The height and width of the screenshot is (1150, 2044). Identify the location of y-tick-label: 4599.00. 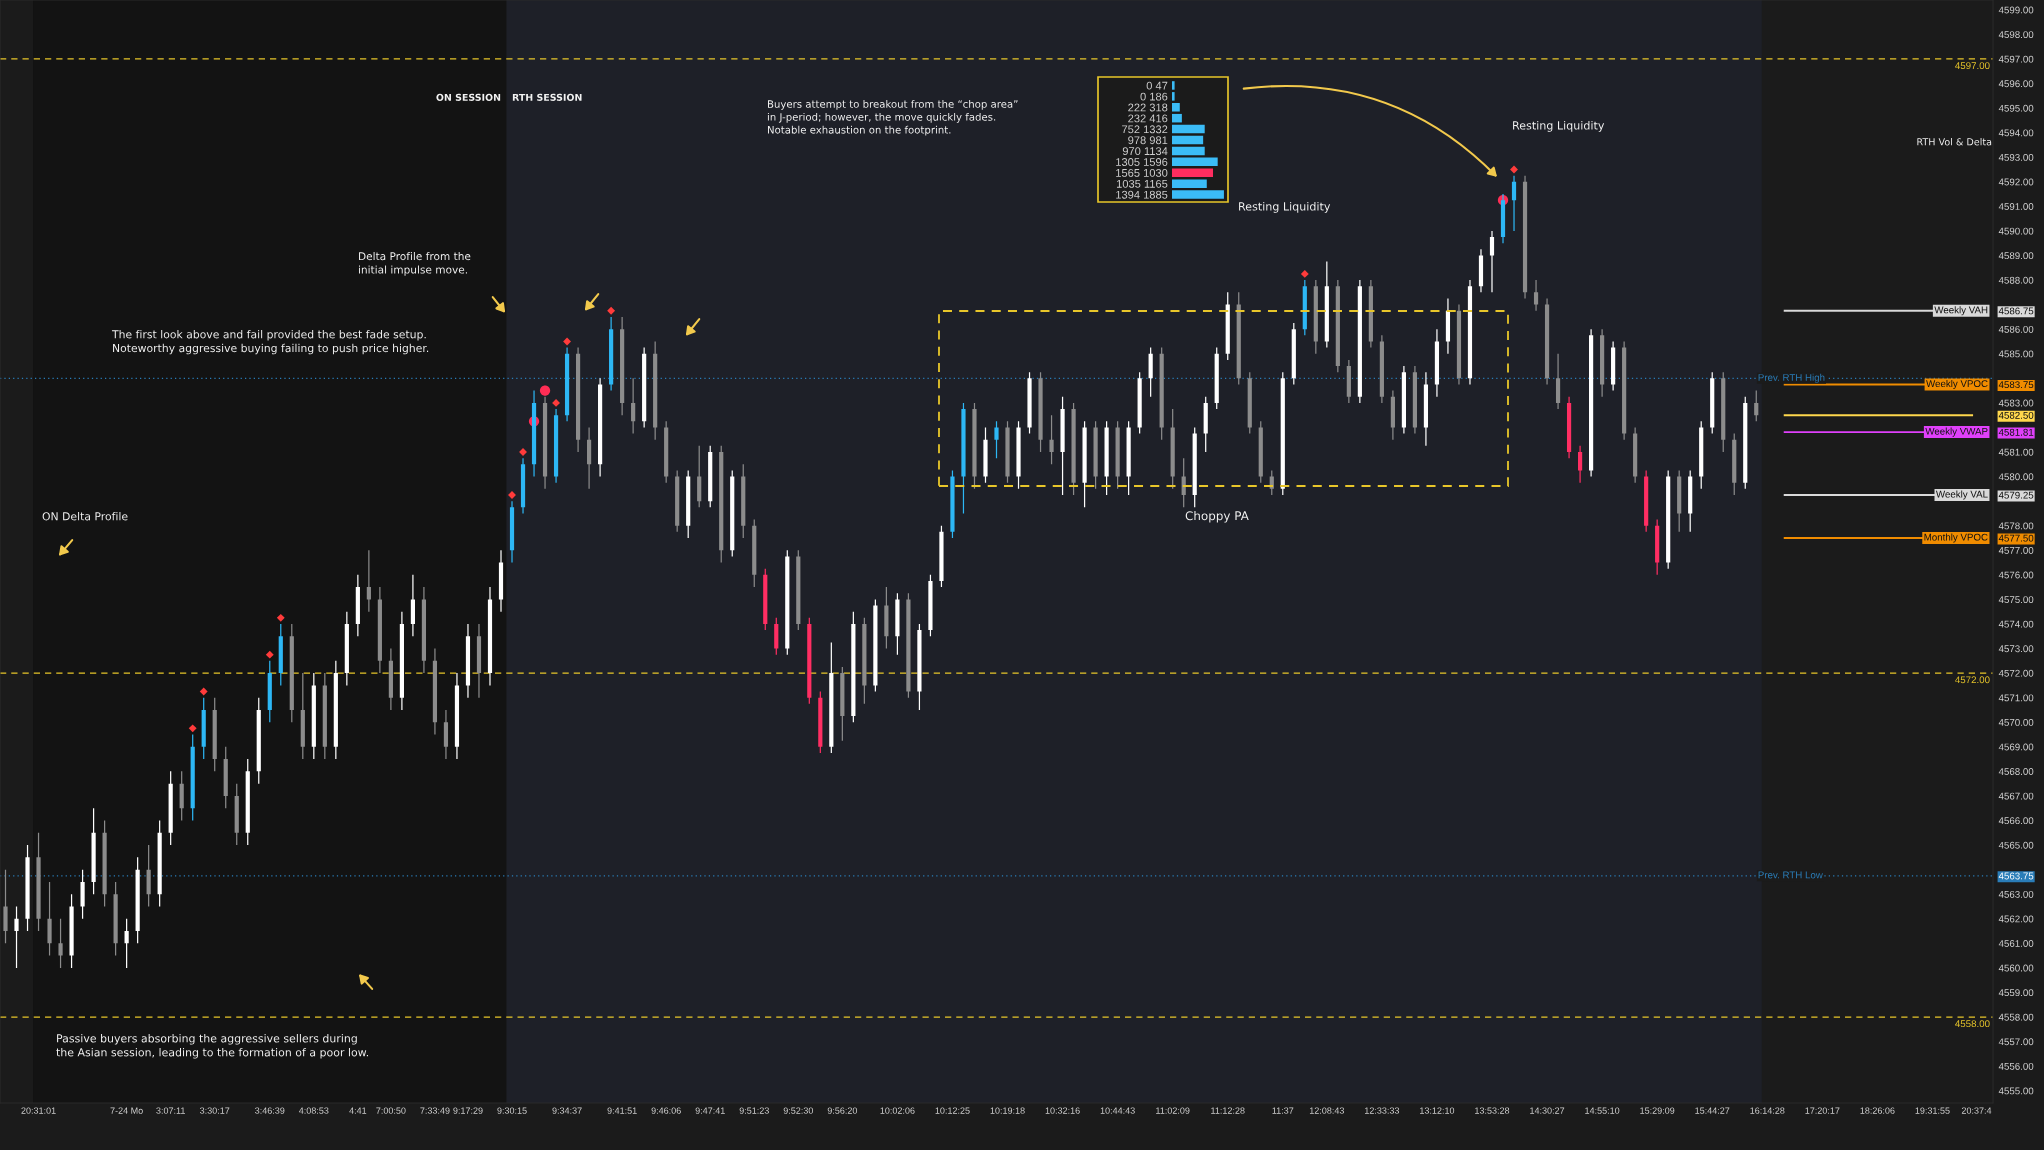
(2016, 10).